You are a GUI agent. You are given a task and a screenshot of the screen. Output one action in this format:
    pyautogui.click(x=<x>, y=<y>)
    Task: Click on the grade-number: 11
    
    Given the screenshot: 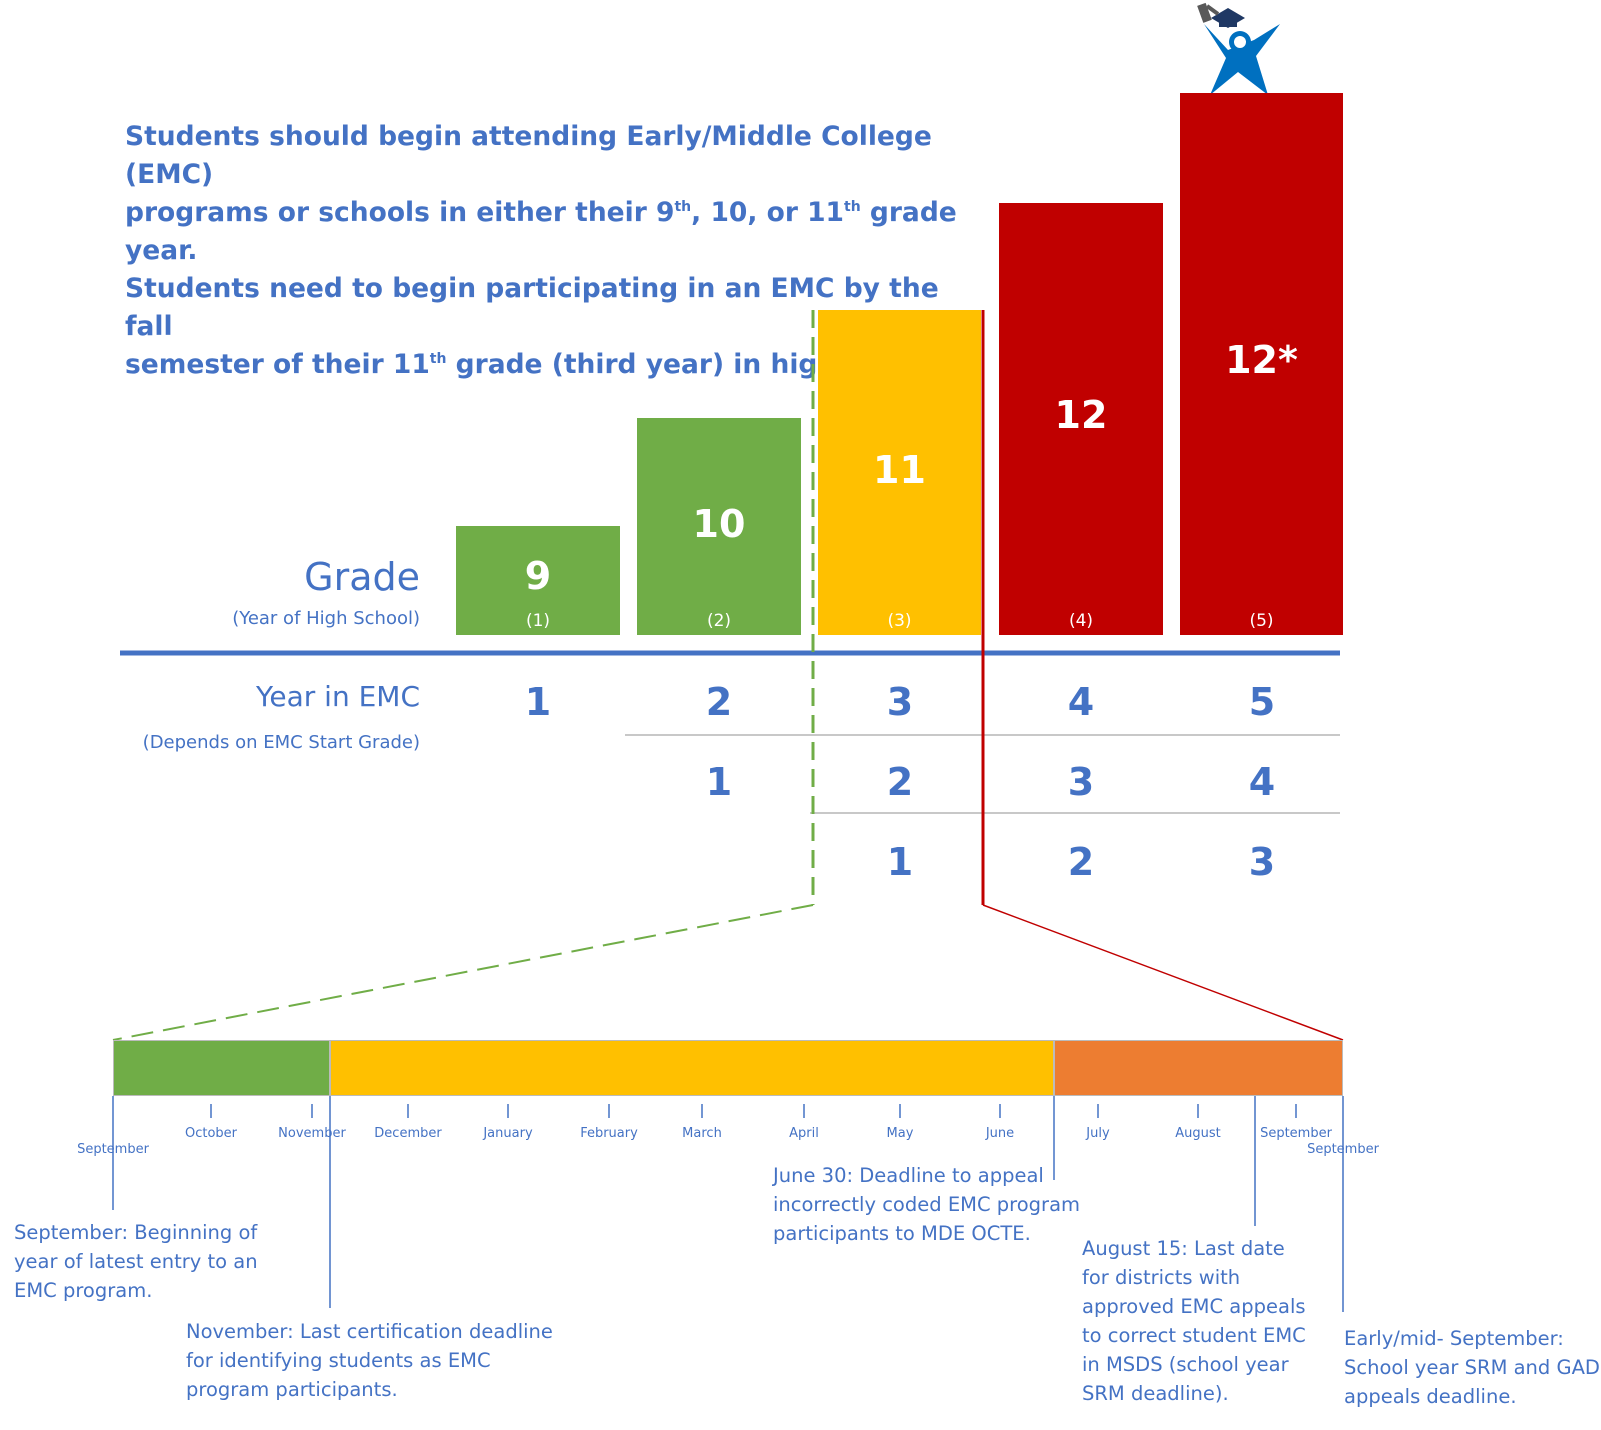 What is the action you would take?
    pyautogui.click(x=899, y=470)
    